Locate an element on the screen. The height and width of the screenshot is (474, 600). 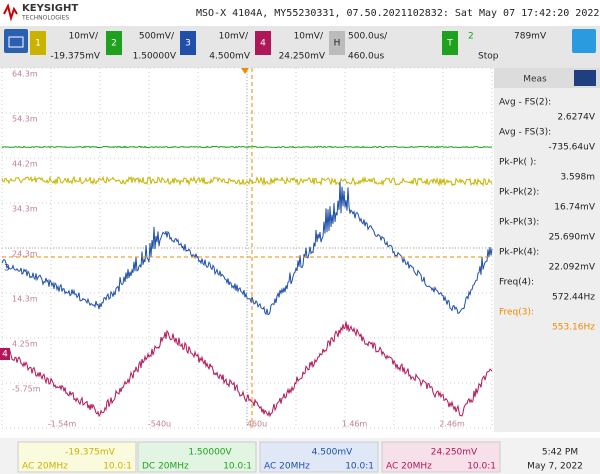
x-label: -1.54m is located at coordinates (62, 424).